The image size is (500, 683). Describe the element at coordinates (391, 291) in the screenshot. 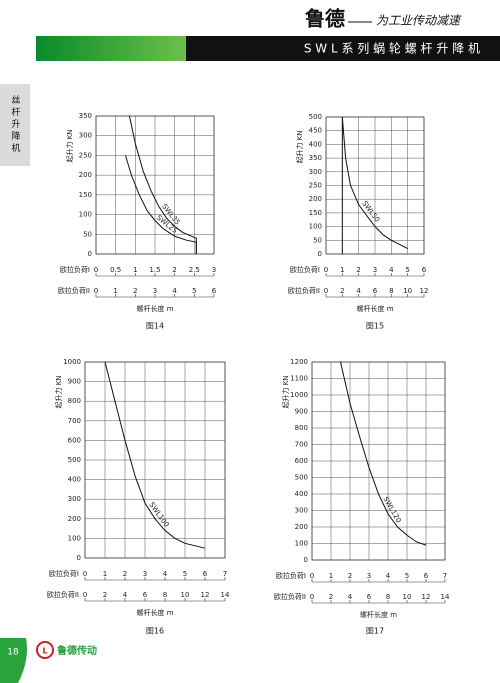

I see `x2-tick-label: 8` at that location.